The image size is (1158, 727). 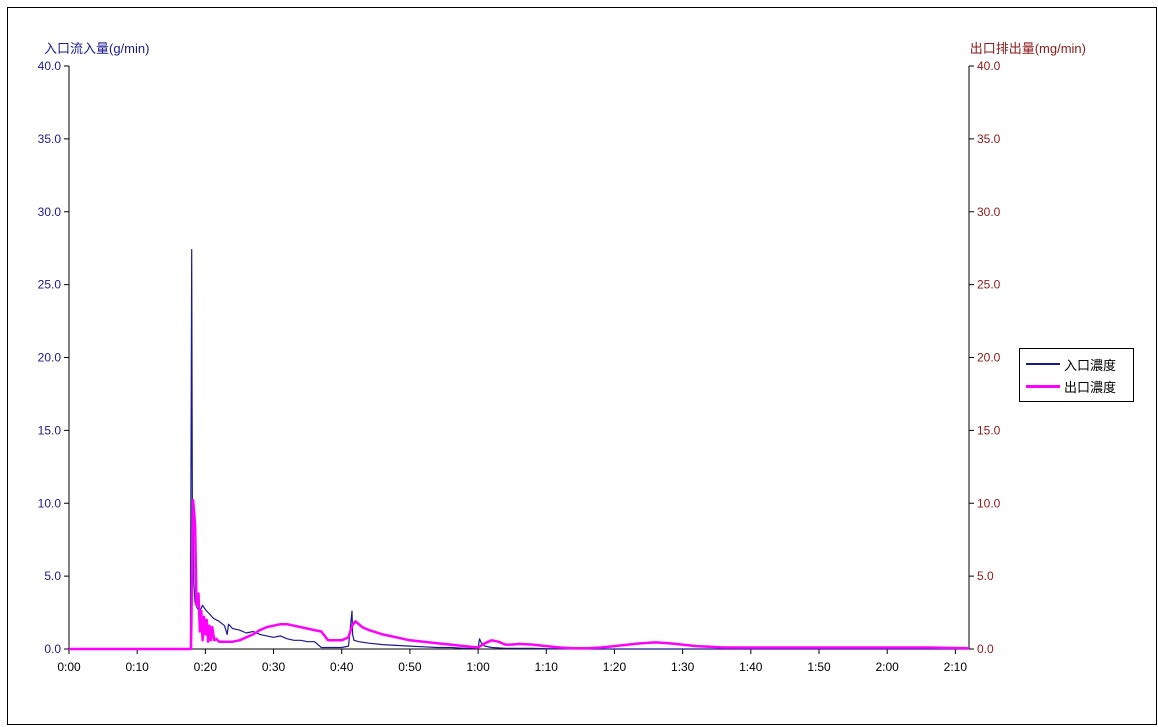 I want to click on left-y-tick-label: 35.0, so click(x=50, y=139).